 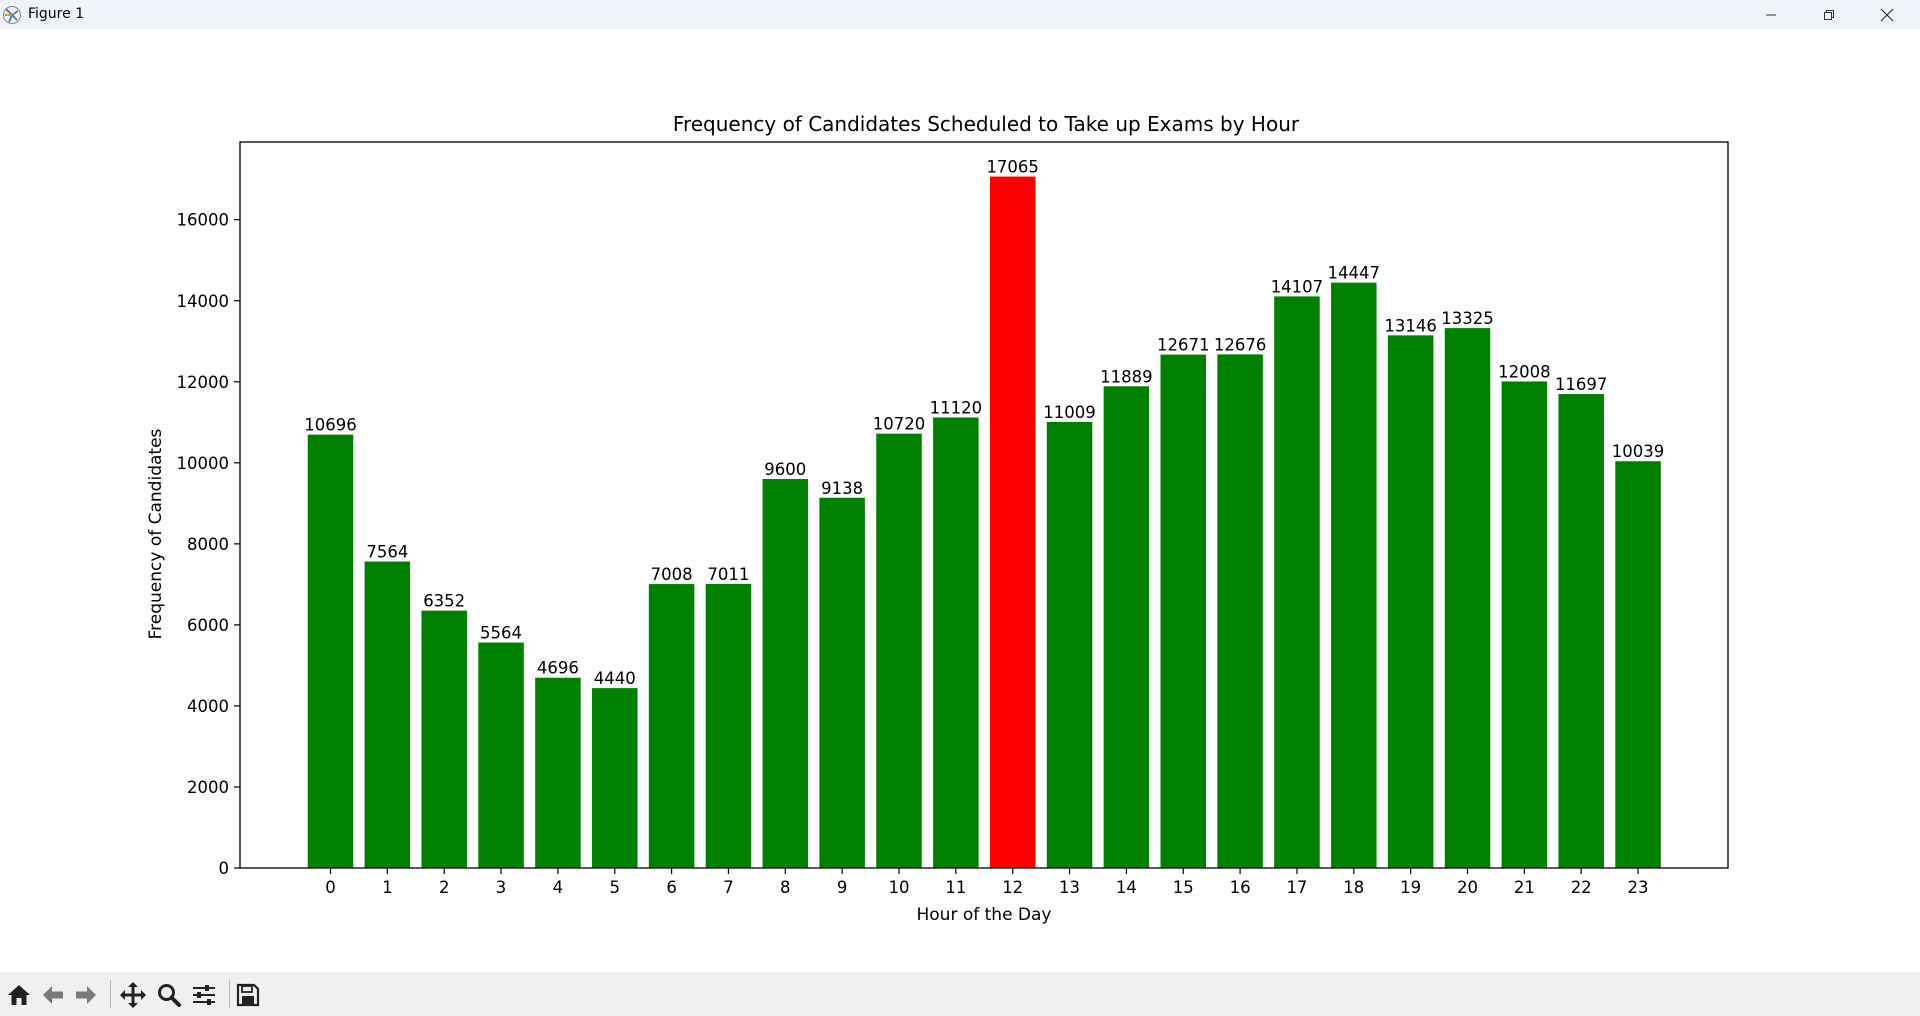 I want to click on x-tick-label: 12, so click(x=1012, y=887).